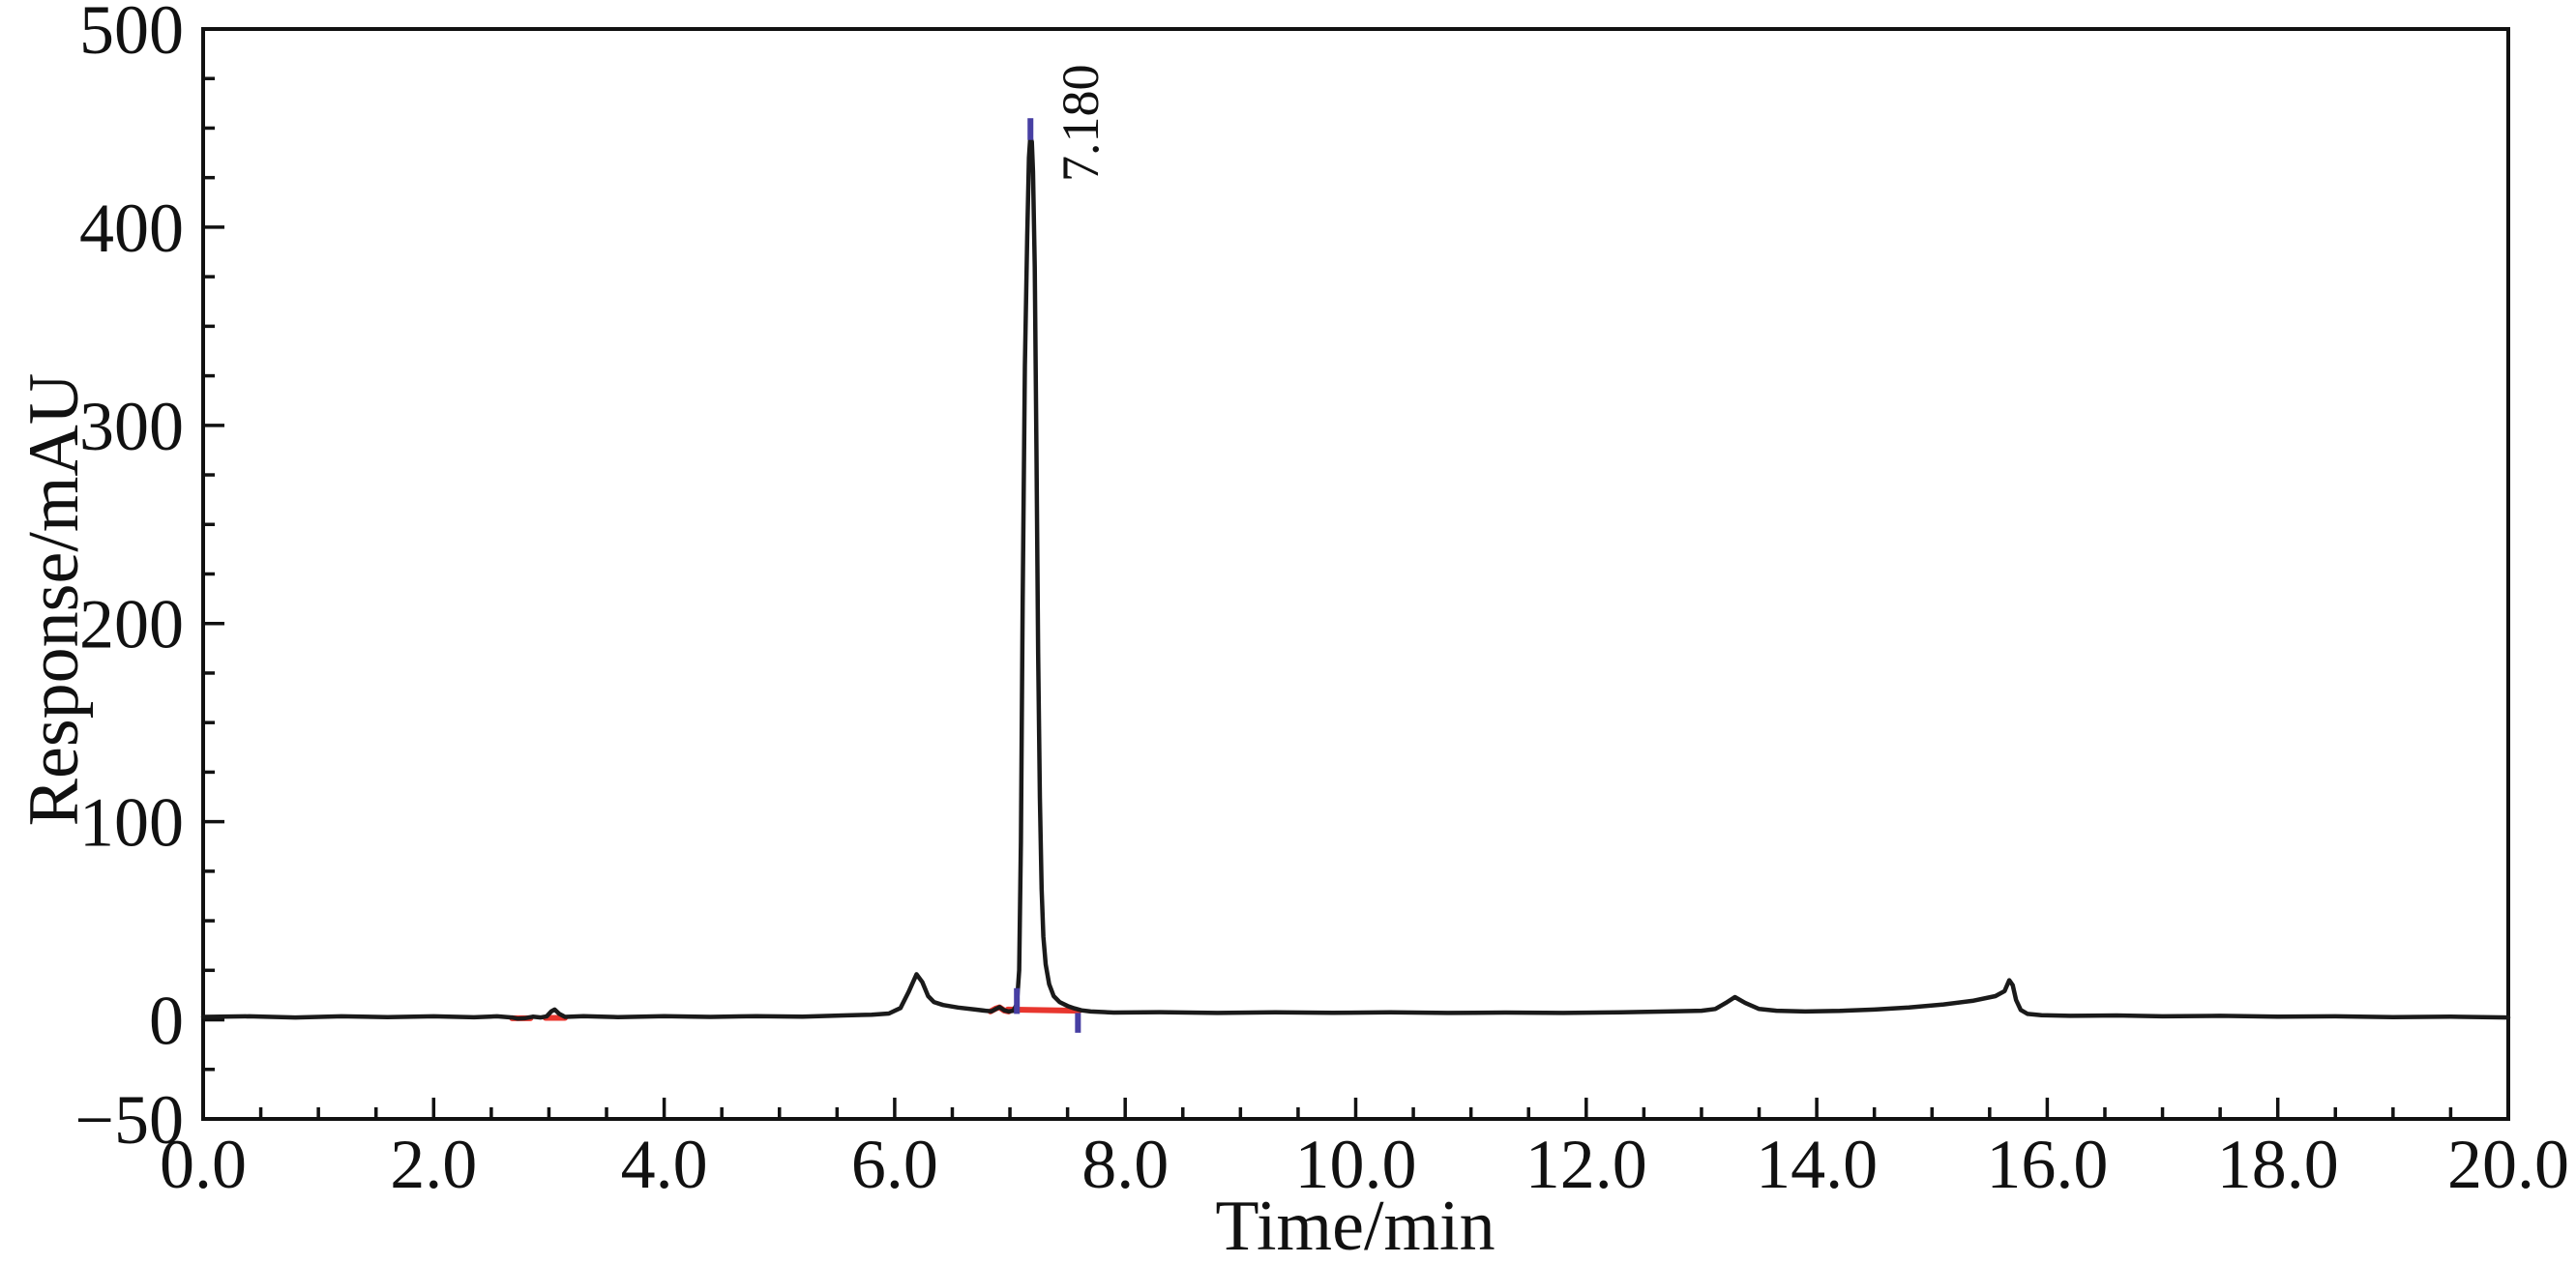 The width and height of the screenshot is (2576, 1264). What do you see at coordinates (131, 35) in the screenshot?
I see `y-tick-label: 500` at bounding box center [131, 35].